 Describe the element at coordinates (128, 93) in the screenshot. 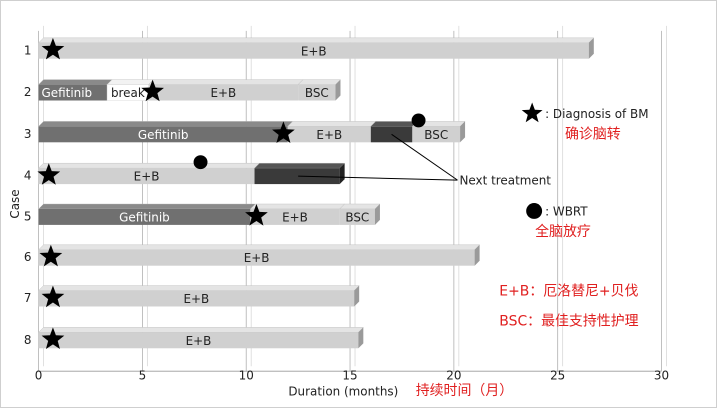

I see `bar-label-break: break` at that location.